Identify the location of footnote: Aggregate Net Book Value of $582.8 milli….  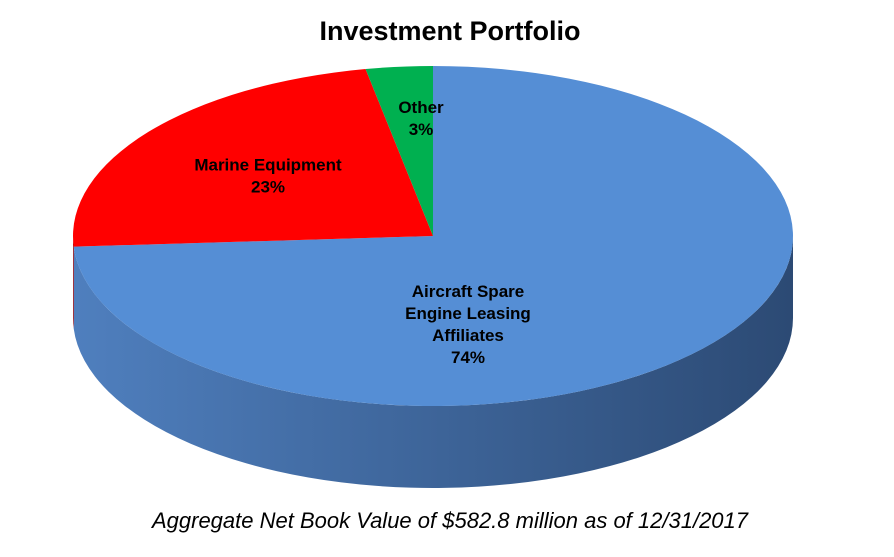
(449, 520).